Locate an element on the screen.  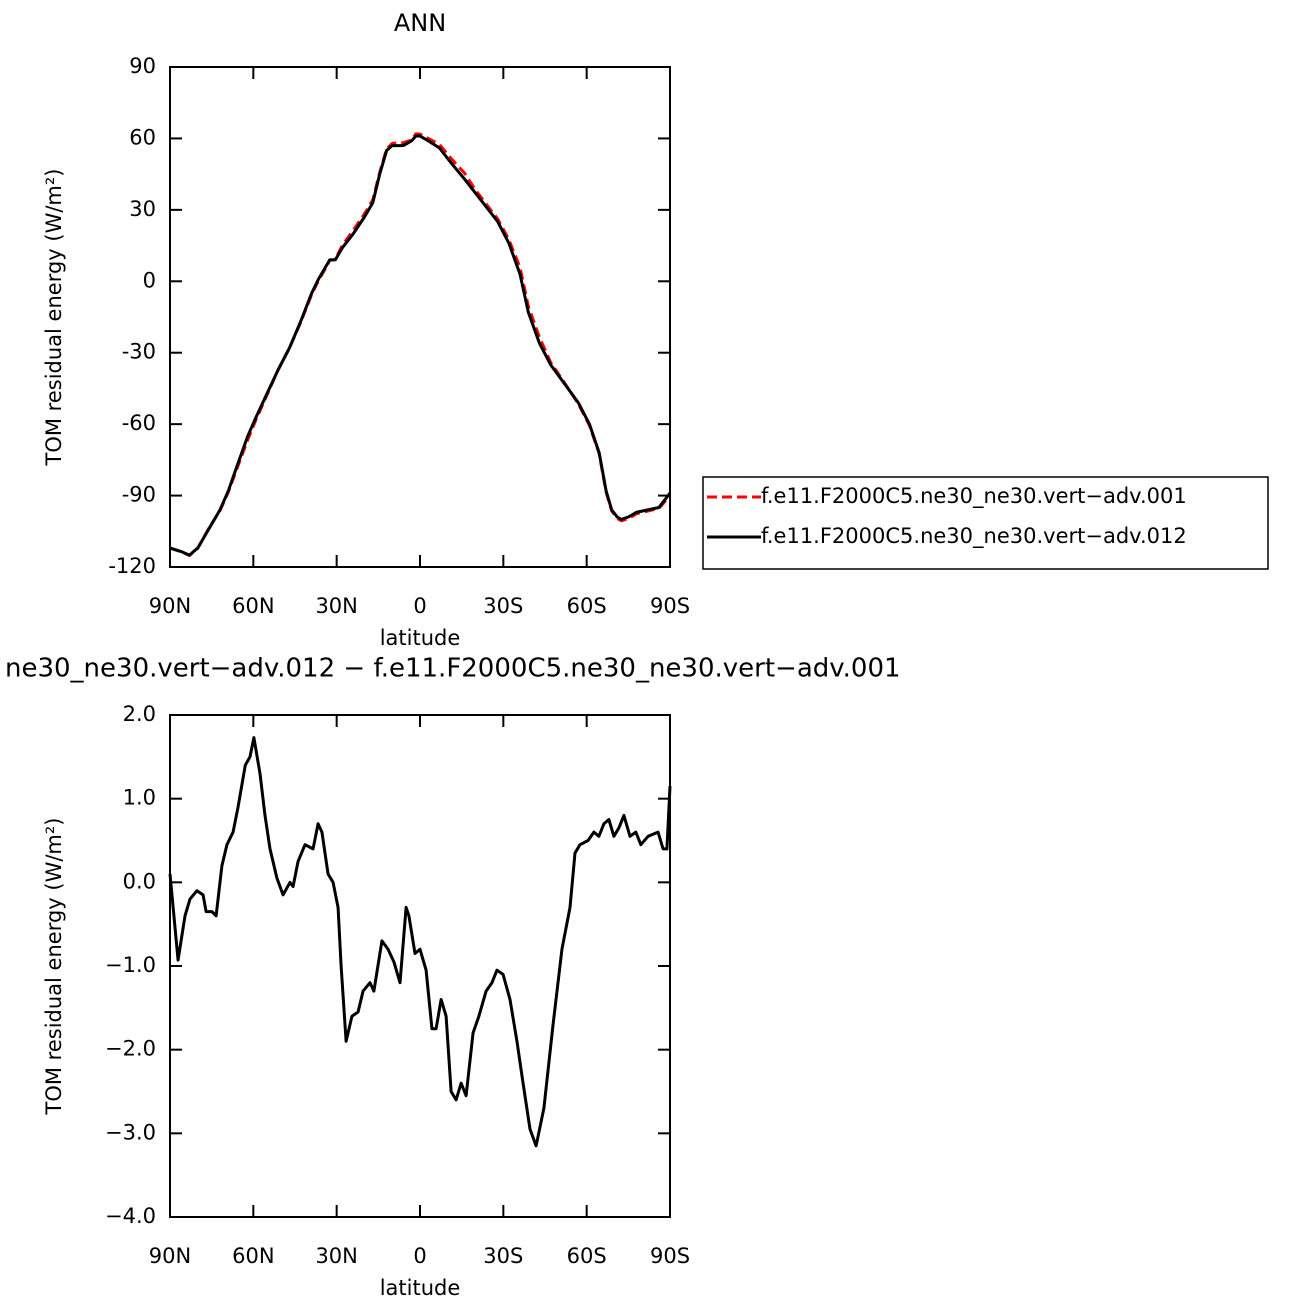
y-tick-label: -60 is located at coordinates (139, 423).